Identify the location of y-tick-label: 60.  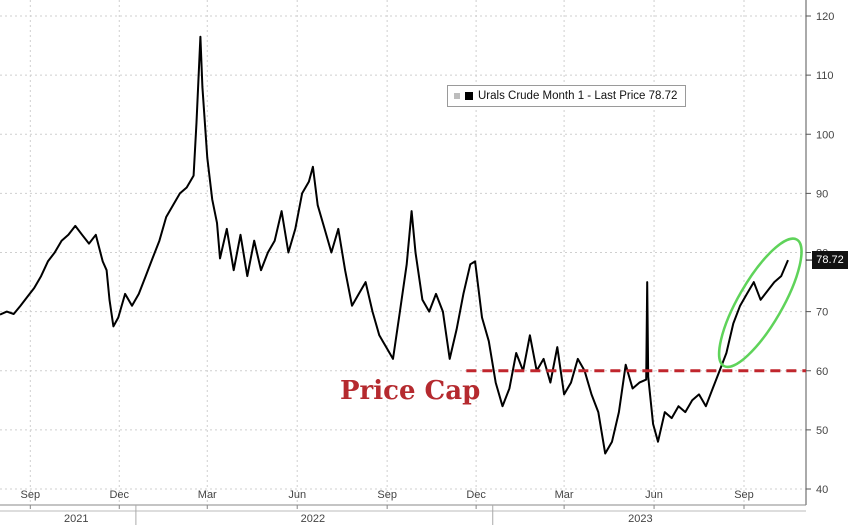
(822, 372).